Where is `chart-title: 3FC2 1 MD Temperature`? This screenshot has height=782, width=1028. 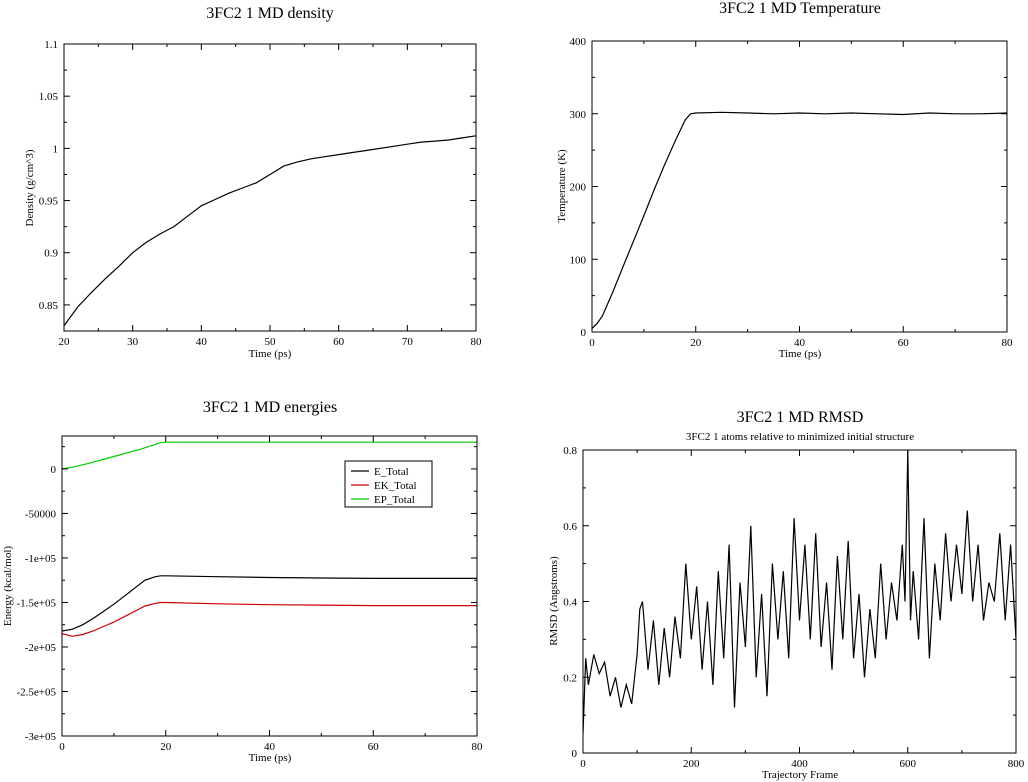
chart-title: 3FC2 1 MD Temperature is located at coordinates (800, 8).